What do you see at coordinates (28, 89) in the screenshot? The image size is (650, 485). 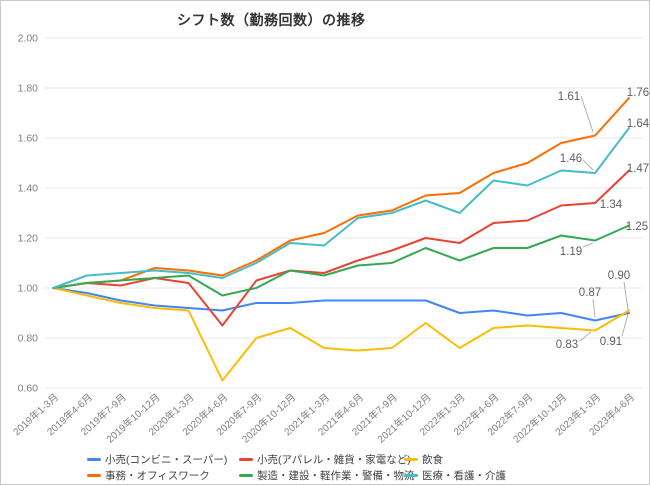 I see `y-axis-tick-label: 1.80` at bounding box center [28, 89].